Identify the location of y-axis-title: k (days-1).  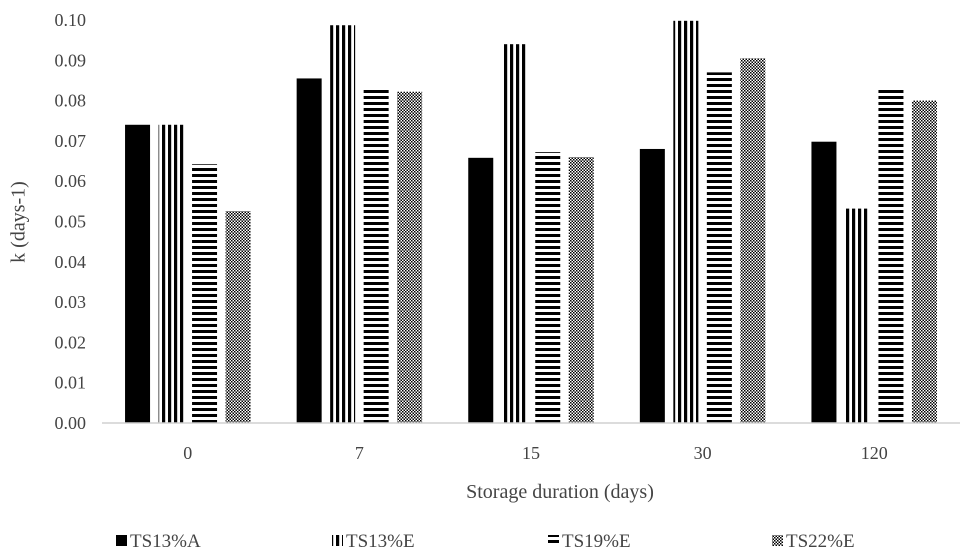
(19, 222).